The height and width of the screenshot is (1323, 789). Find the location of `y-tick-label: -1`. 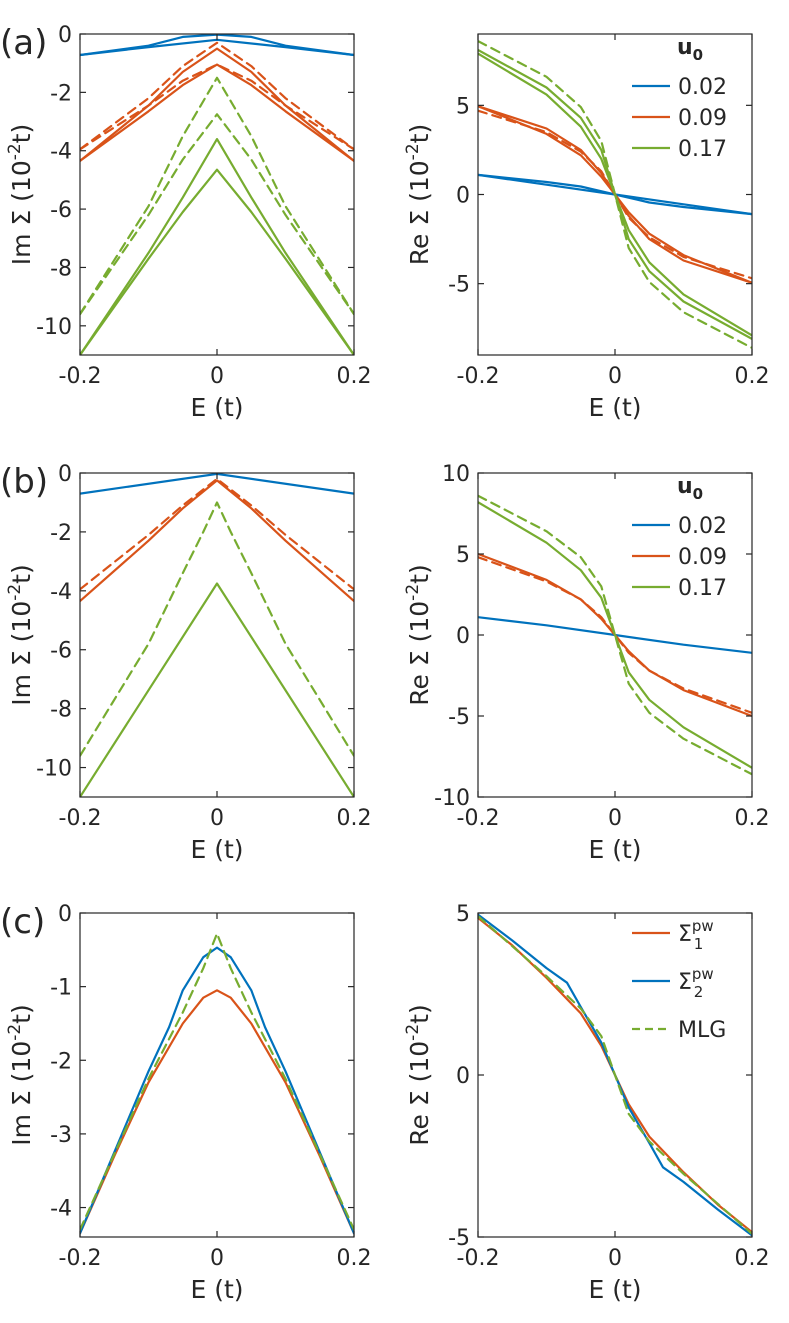

y-tick-label: -1 is located at coordinates (61, 988).